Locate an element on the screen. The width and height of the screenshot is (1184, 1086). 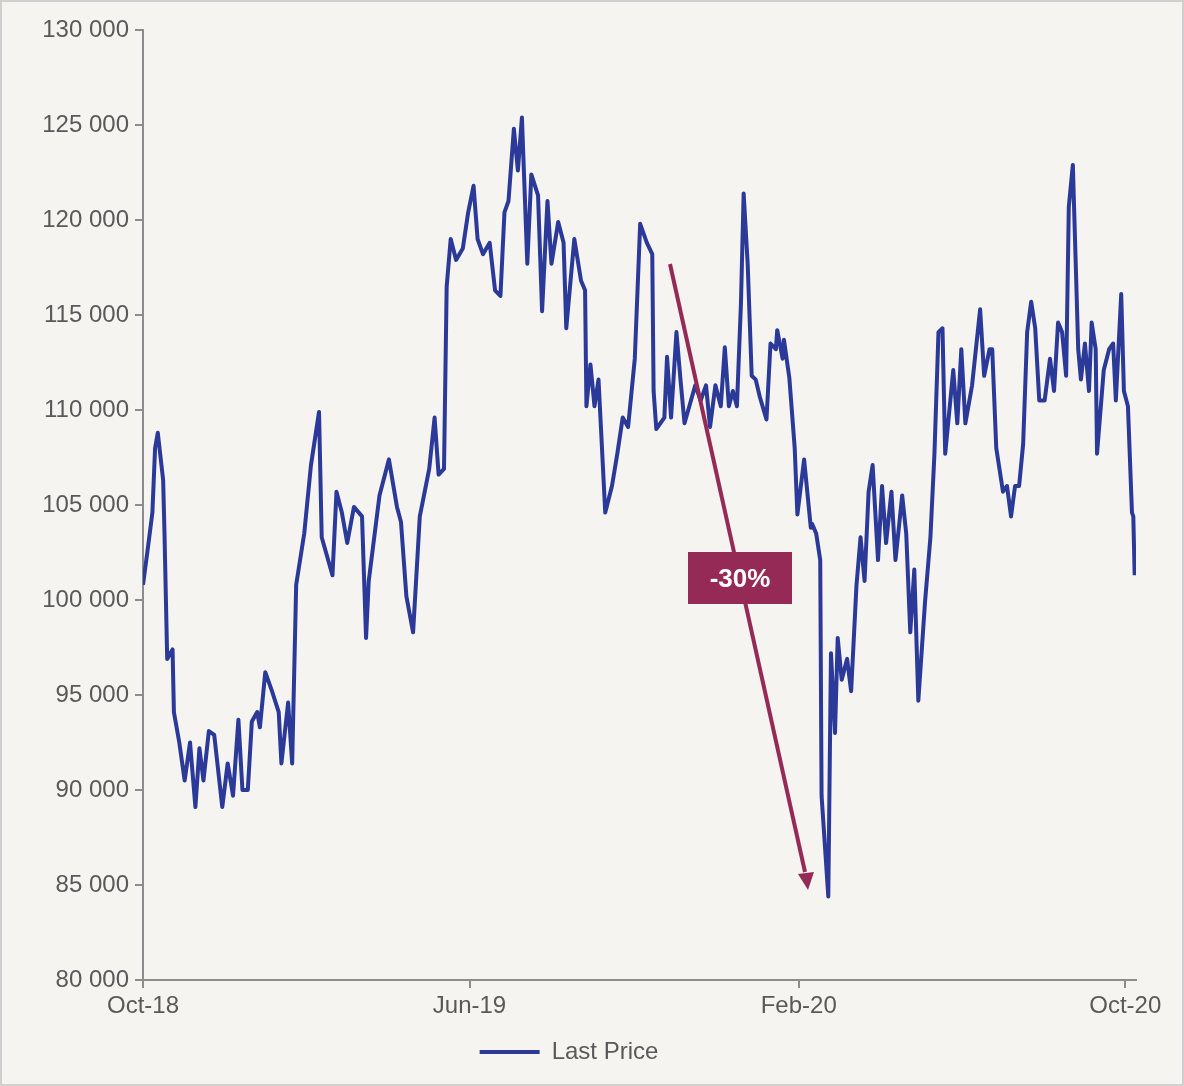
annotation: -30% is located at coordinates (740, 578).